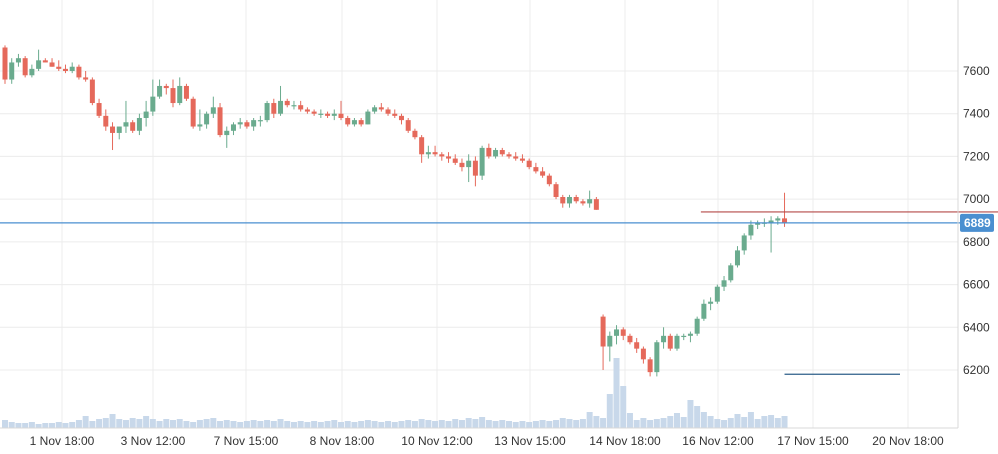 This screenshot has width=998, height=454. Describe the element at coordinates (977, 222) in the screenshot. I see `current-price-badge: 6889` at that location.